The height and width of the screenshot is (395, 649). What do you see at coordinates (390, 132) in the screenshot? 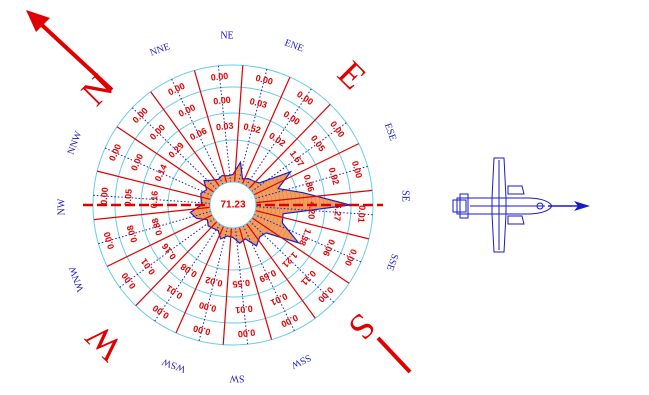
I see `direction-label: ESE` at bounding box center [390, 132].